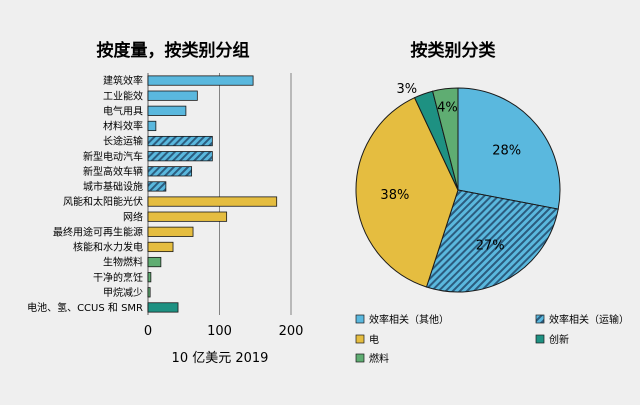 The height and width of the screenshot is (405, 640). I want to click on bar-category-label: 长途运输, so click(123, 141).